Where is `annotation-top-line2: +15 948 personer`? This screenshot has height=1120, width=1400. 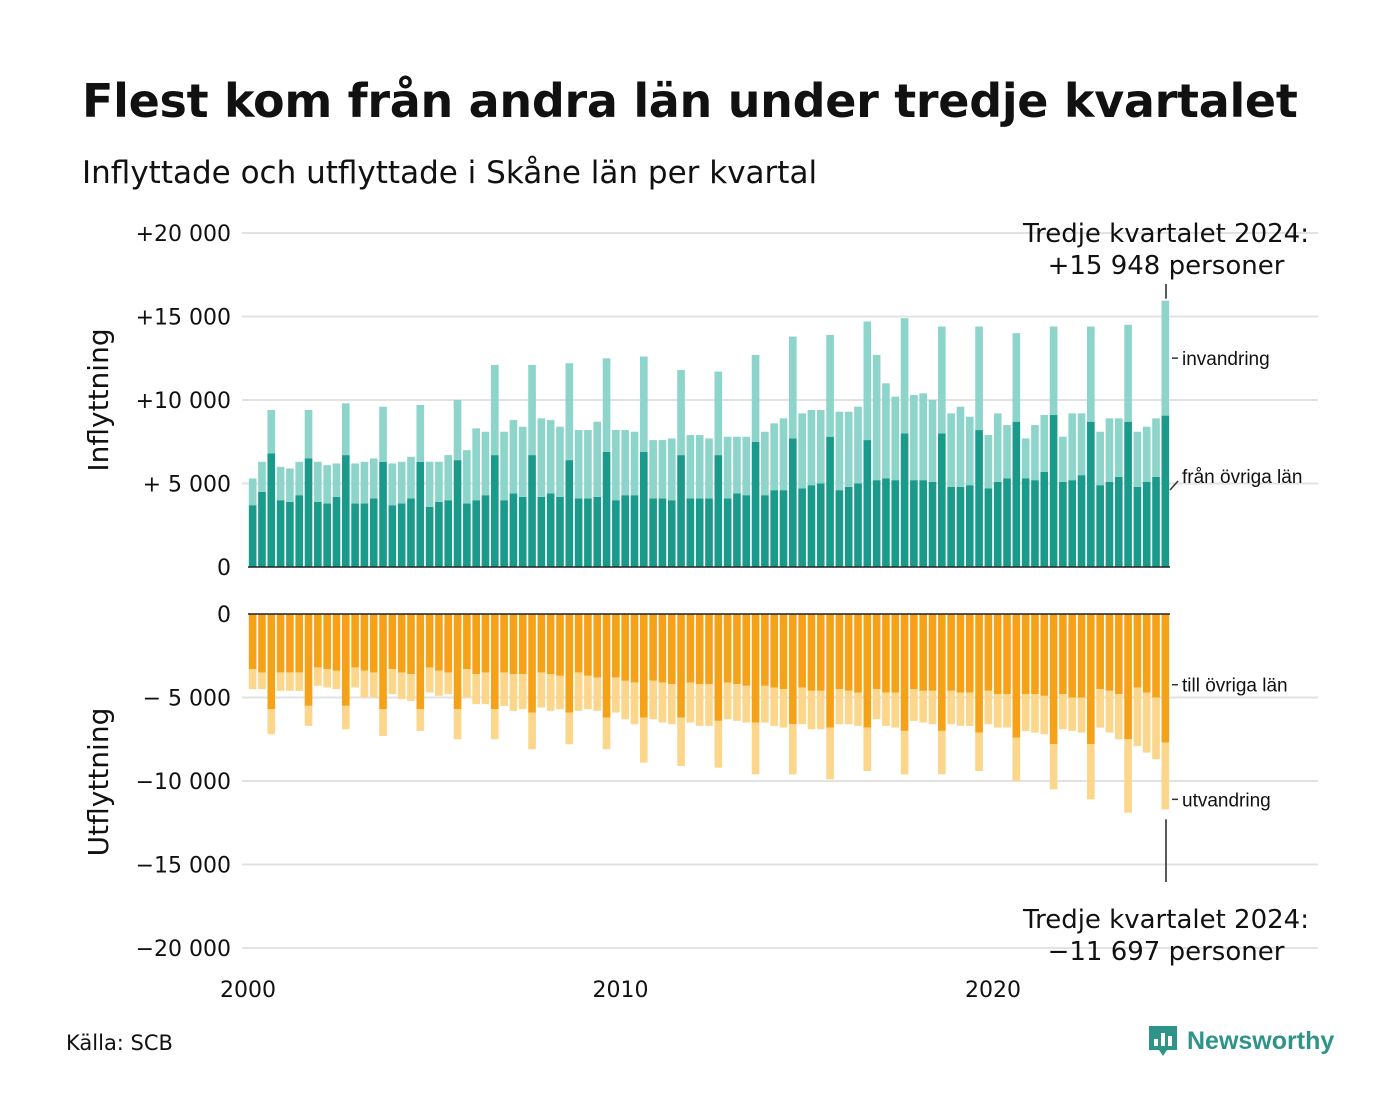
annotation-top-line2: +15 948 personer is located at coordinates (1166, 266).